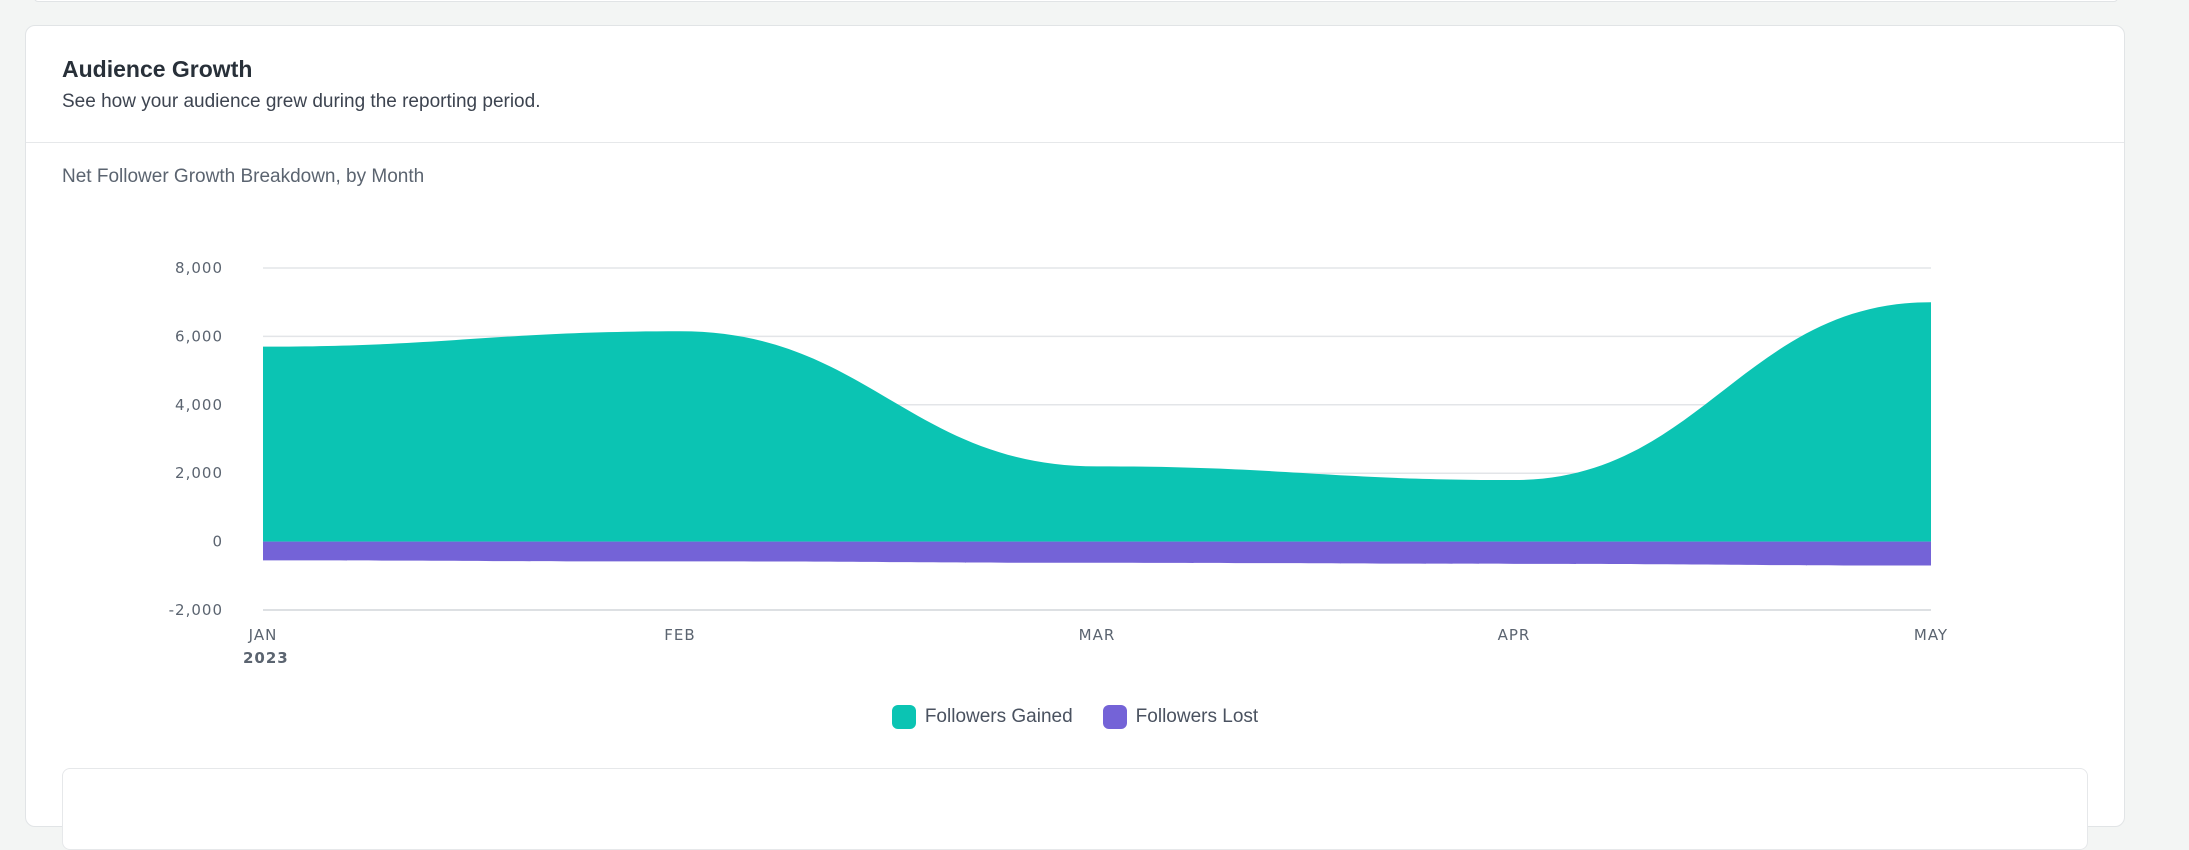 Image resolution: width=2189 pixels, height=850 pixels. I want to click on chart-title: Net Follower Growth Breakdown, by Month, so click(243, 176).